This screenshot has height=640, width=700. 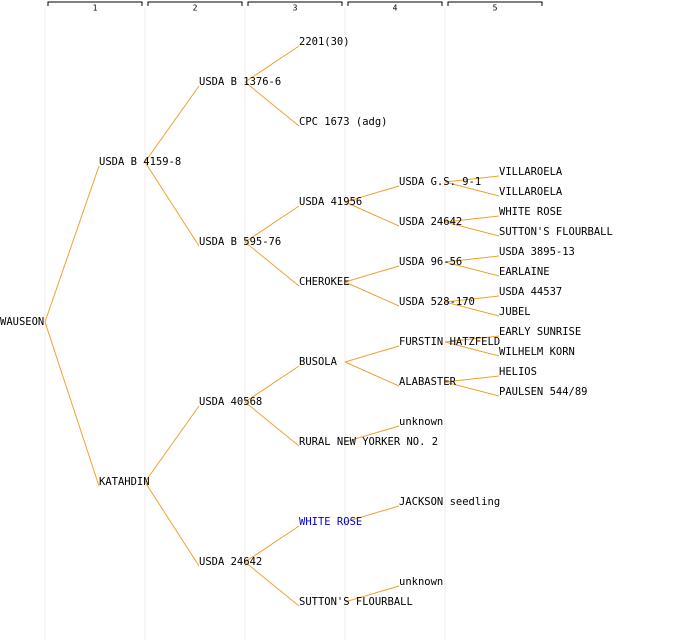 What do you see at coordinates (524, 272) in the screenshot?
I see `node-label: EARLAINE` at bounding box center [524, 272].